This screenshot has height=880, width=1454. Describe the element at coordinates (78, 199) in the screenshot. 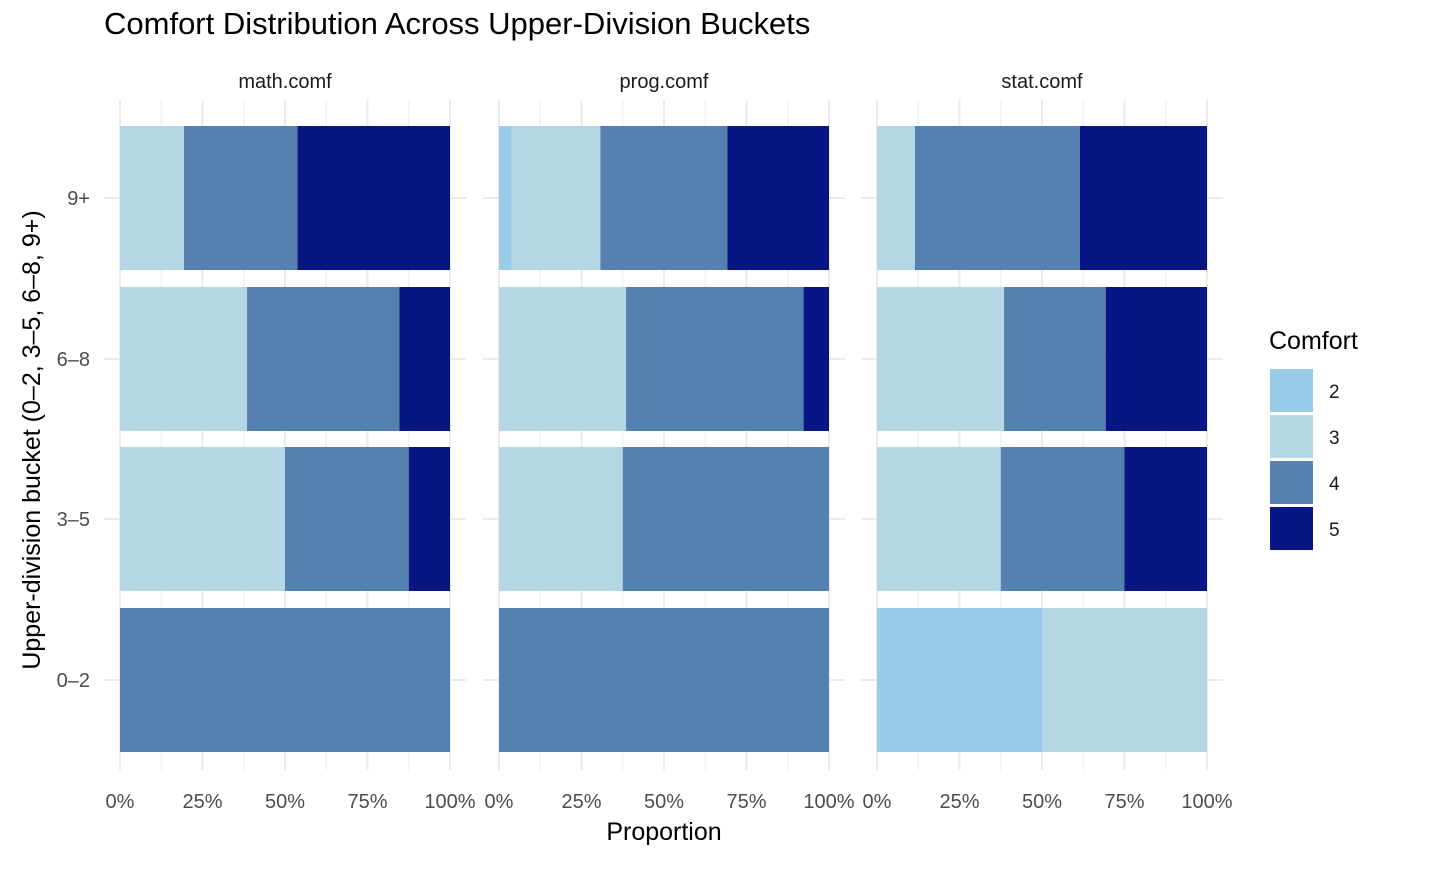

I see `y-tick-label: 9+` at that location.